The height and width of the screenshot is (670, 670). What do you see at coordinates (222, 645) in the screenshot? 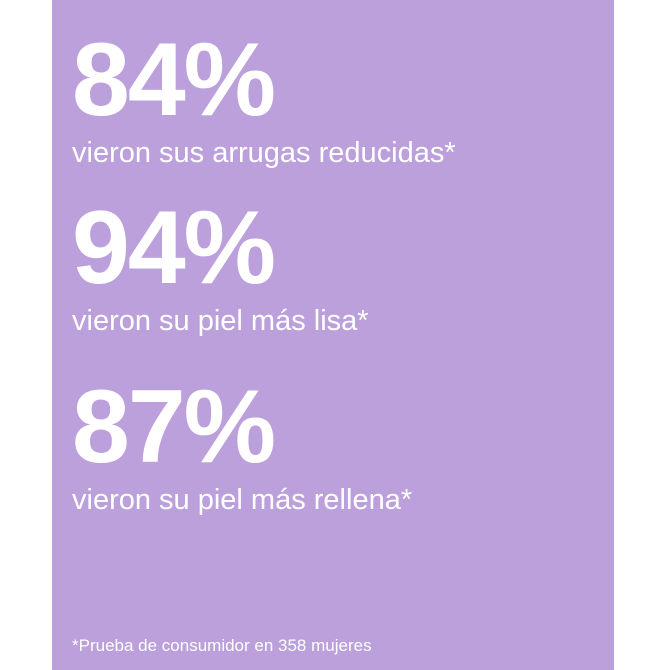
I see `footnote: *Prueba de consumidor en 358 mujeres` at bounding box center [222, 645].